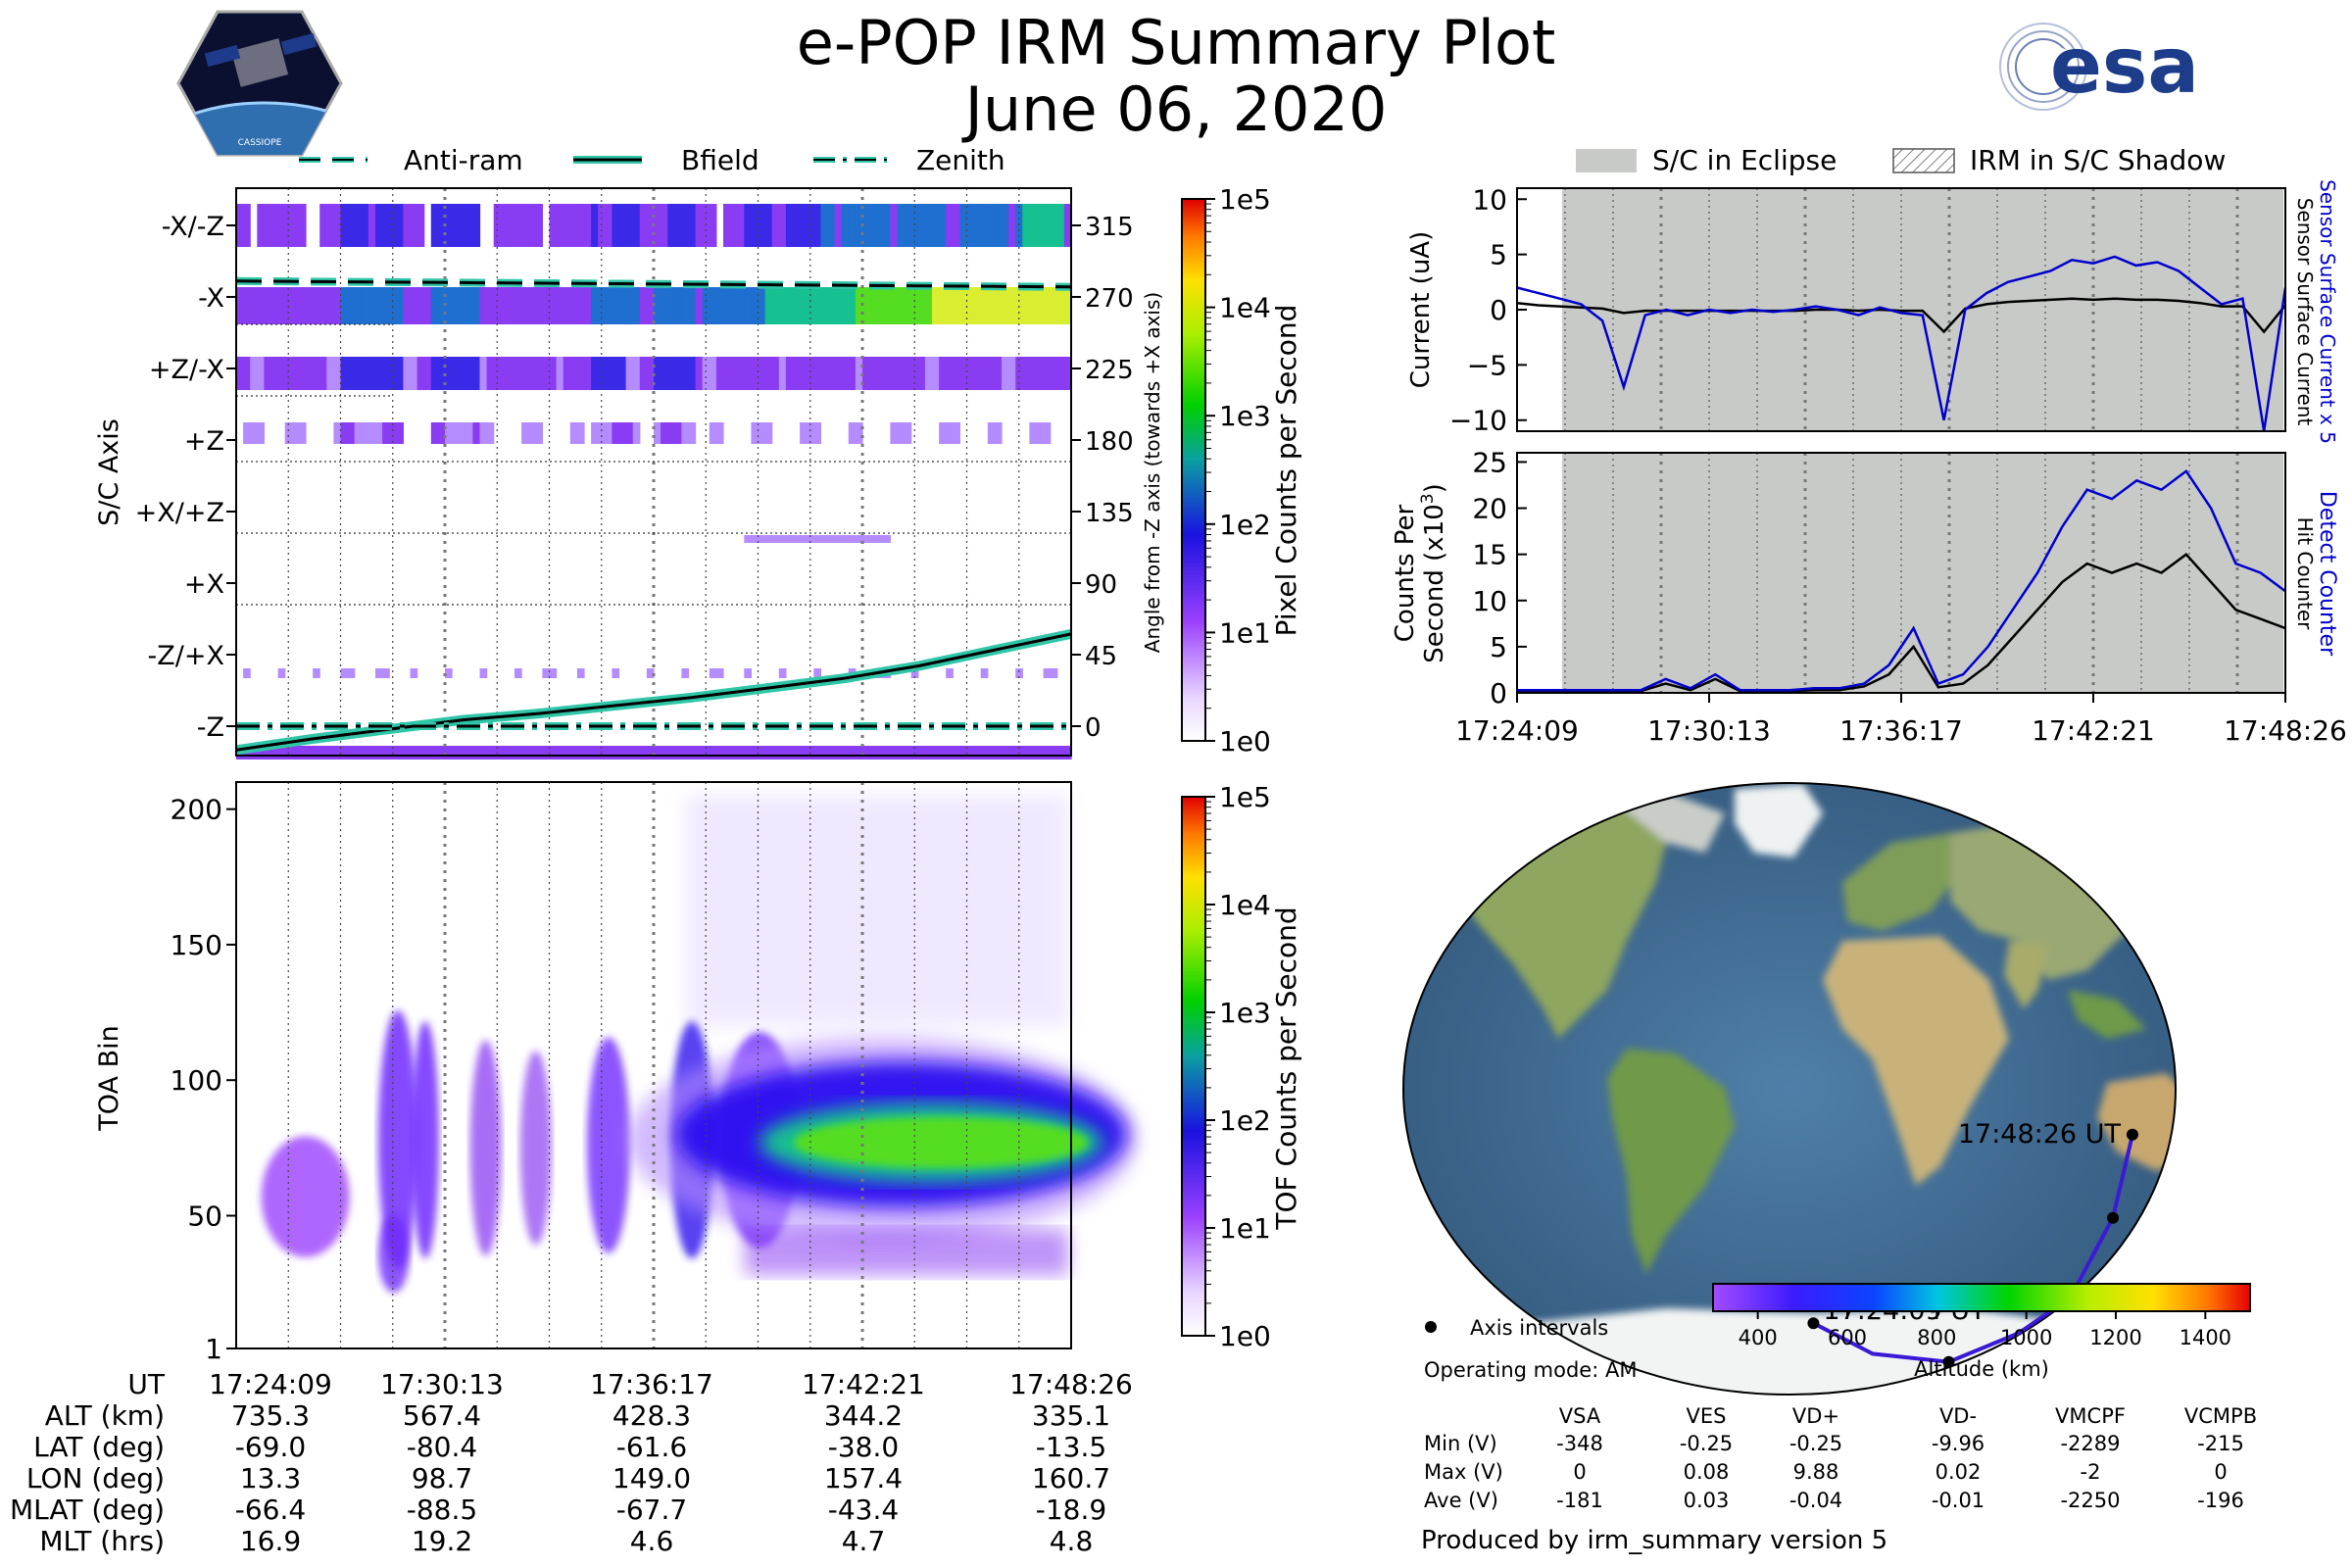 This screenshot has height=1568, width=2352. What do you see at coordinates (653, 284) in the screenshot?
I see `anti-ram-line` at bounding box center [653, 284].